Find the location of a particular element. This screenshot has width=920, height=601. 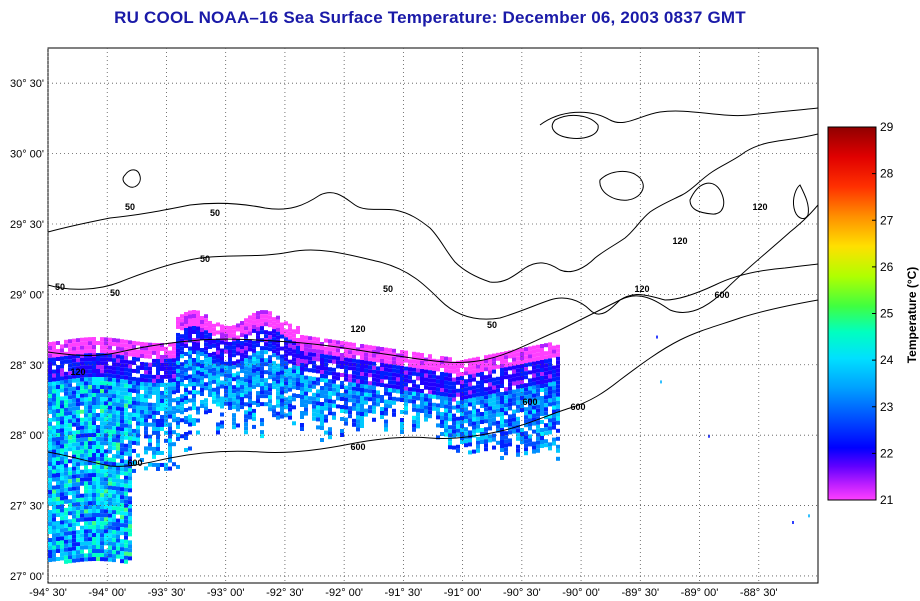

lon-tick-label: -90° 30' is located at coordinates (522, 593).